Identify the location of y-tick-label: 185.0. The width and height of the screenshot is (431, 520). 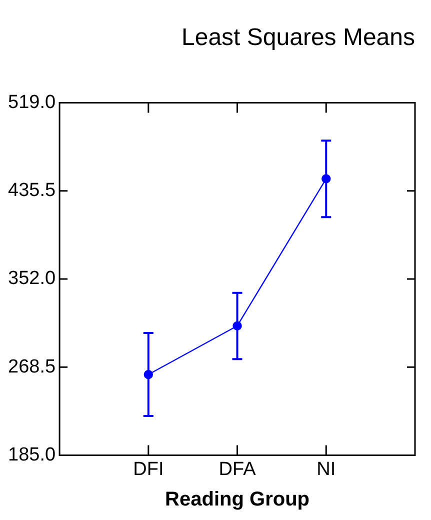
(32, 455).